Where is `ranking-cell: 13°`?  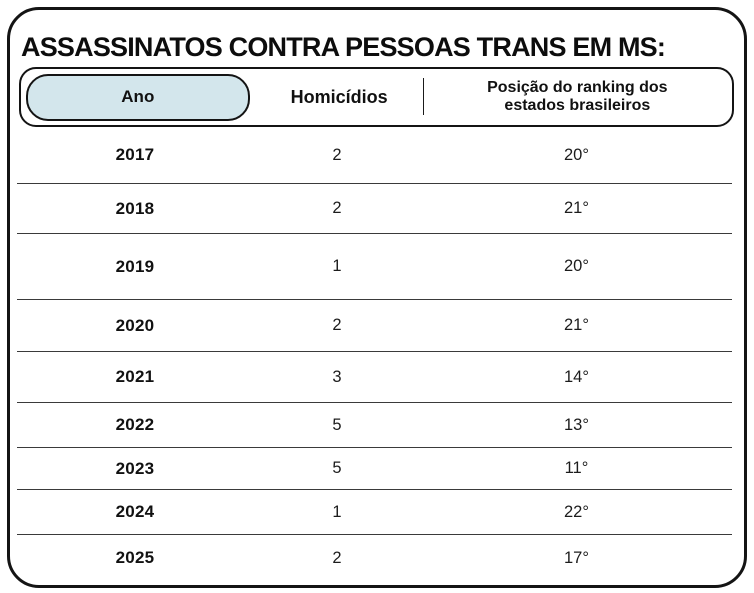
ranking-cell: 13° is located at coordinates (576, 424).